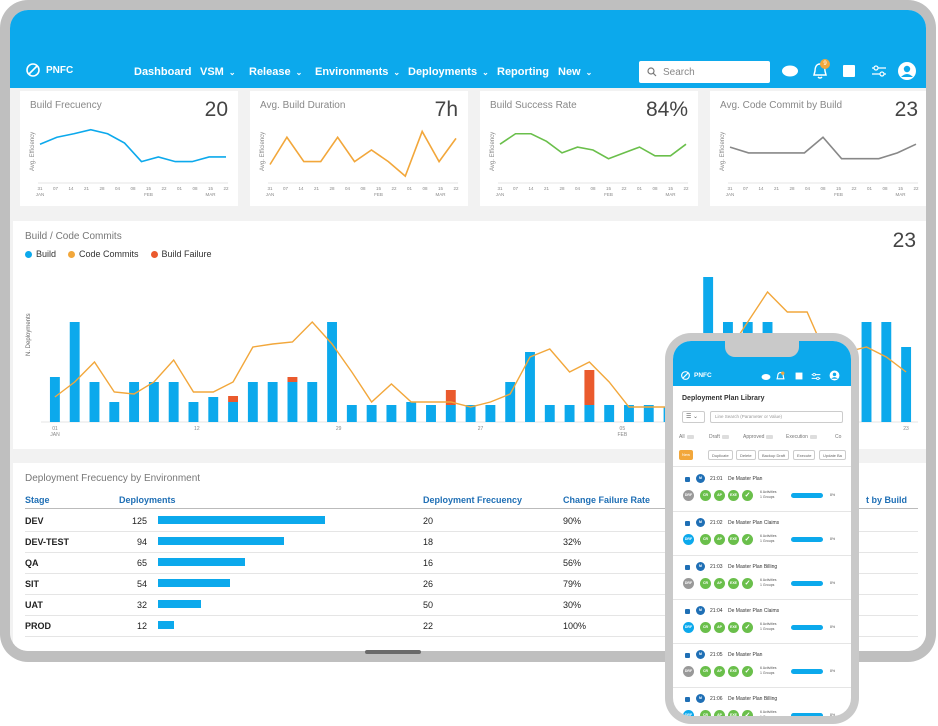 This screenshot has width=938, height=726. What do you see at coordinates (832, 455) in the screenshot?
I see `action-button-5: Update Ba` at bounding box center [832, 455].